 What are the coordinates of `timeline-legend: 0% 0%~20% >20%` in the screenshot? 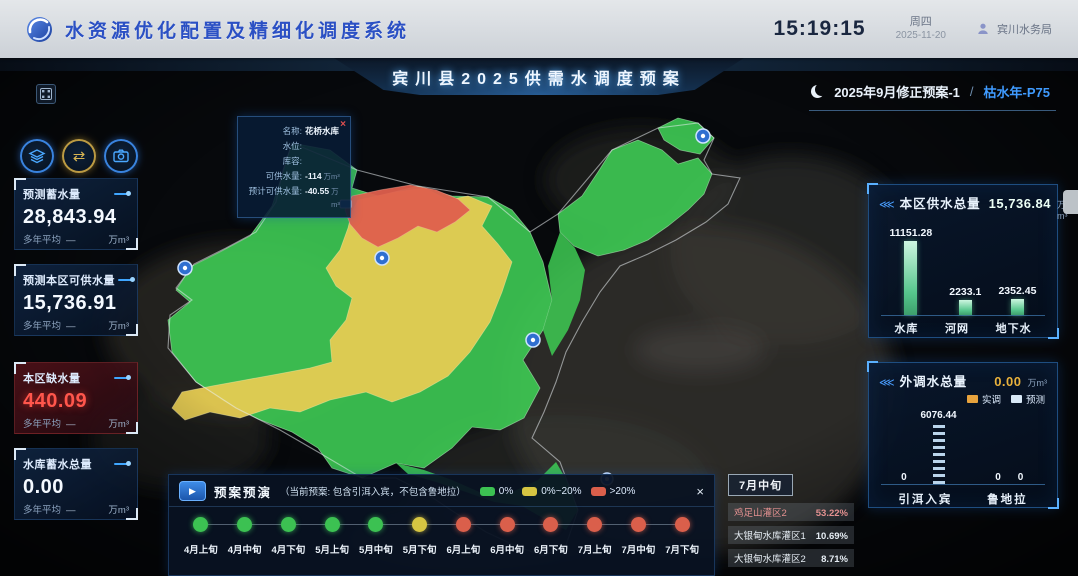 It's located at (557, 491).